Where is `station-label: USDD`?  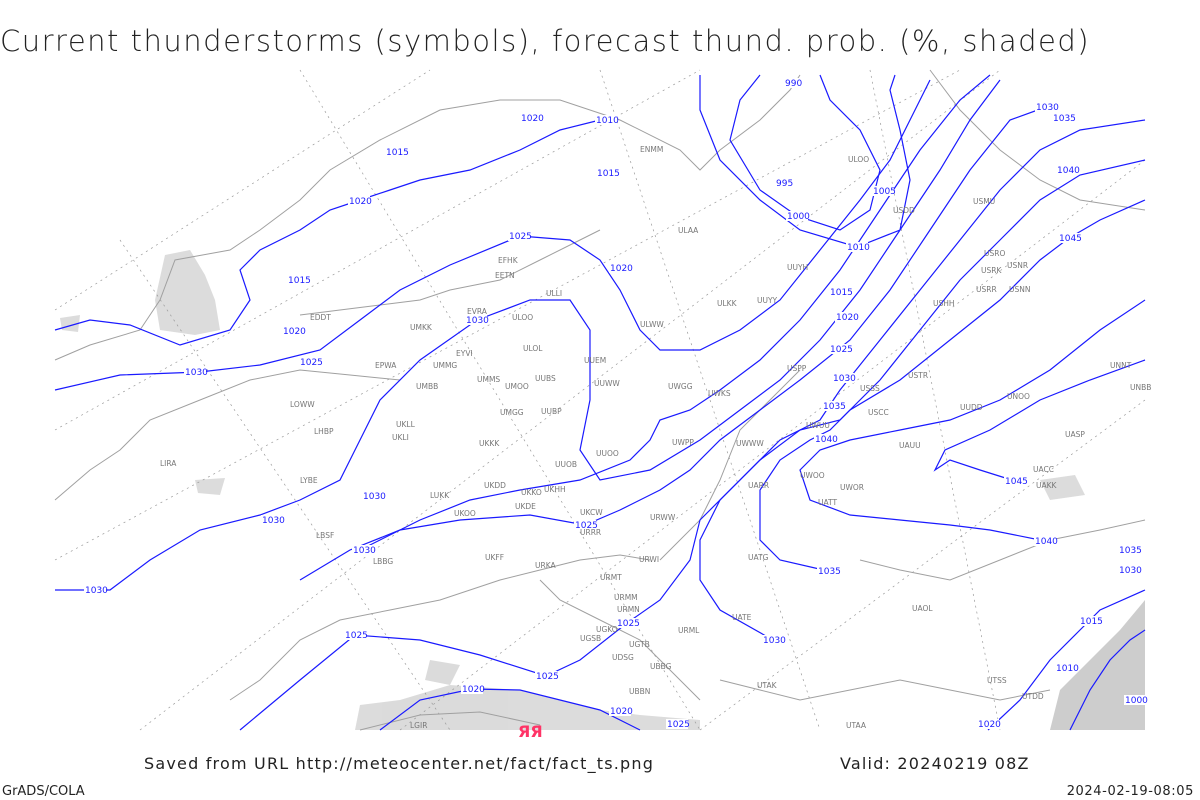
station-label: USDD is located at coordinates (904, 210).